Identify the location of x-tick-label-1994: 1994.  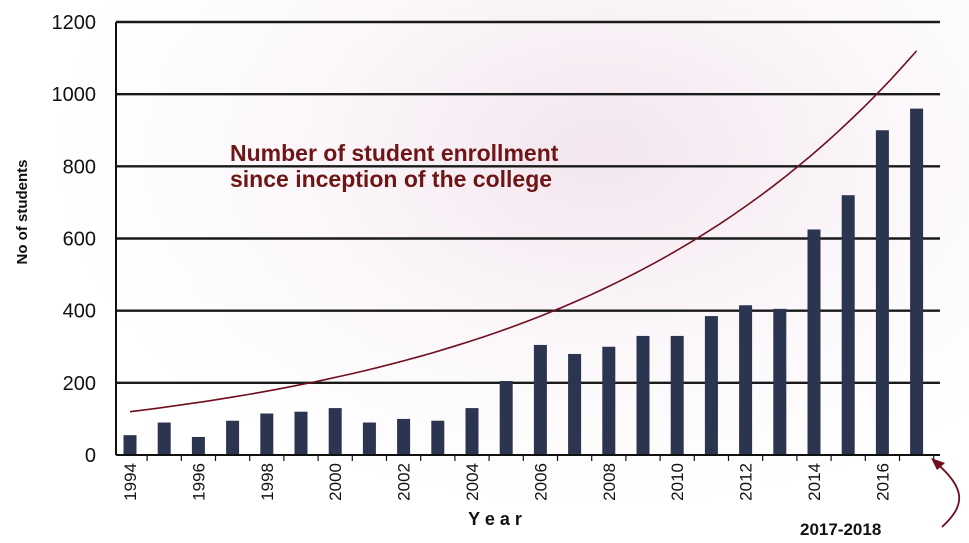
(130, 482).